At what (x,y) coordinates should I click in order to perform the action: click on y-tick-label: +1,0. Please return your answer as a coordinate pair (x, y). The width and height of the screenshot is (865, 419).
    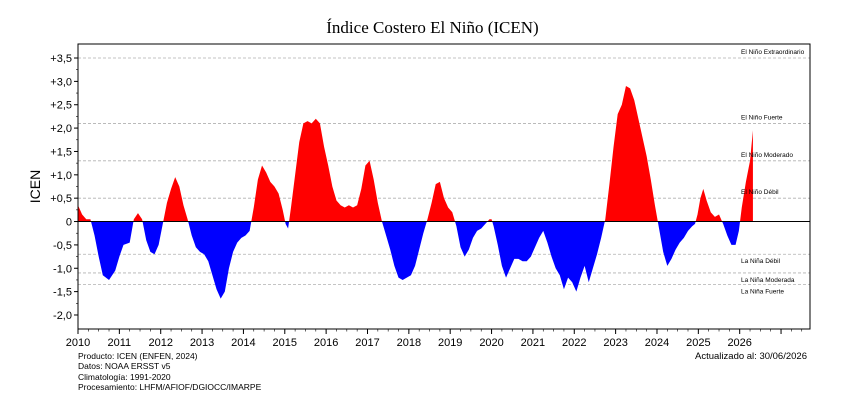
    Looking at the image, I should click on (61, 176).